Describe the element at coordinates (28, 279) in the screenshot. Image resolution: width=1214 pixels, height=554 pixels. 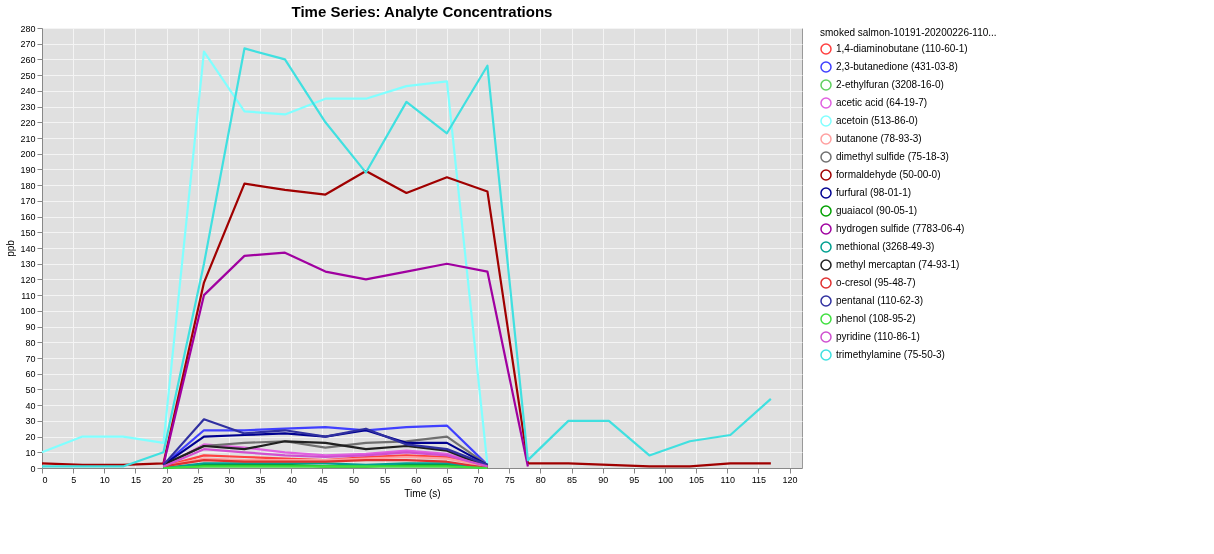
I see `y-tick-label: 120` at that location.